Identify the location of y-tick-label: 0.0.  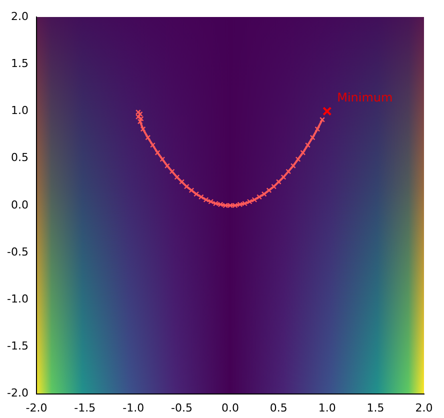
(19, 205).